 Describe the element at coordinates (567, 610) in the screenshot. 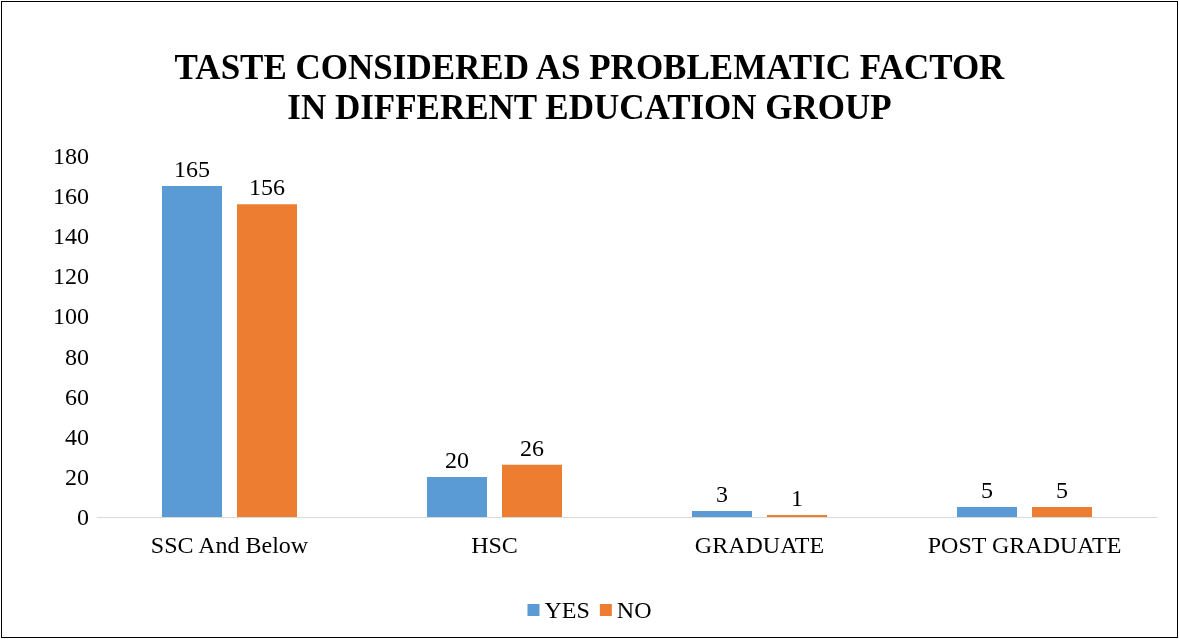

I see `legend-label: YES` at that location.